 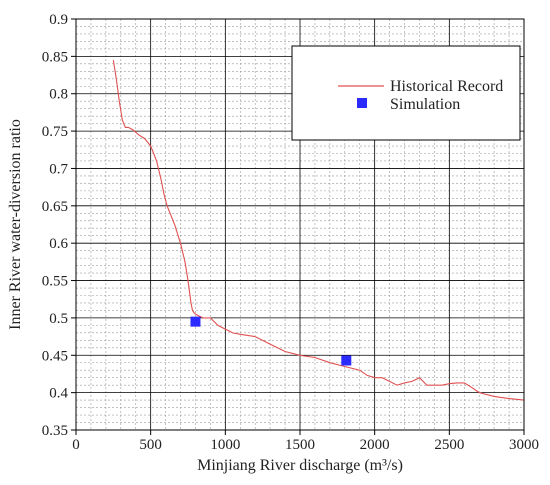 I want to click on y-tick-label: 0.4, so click(x=58, y=394).